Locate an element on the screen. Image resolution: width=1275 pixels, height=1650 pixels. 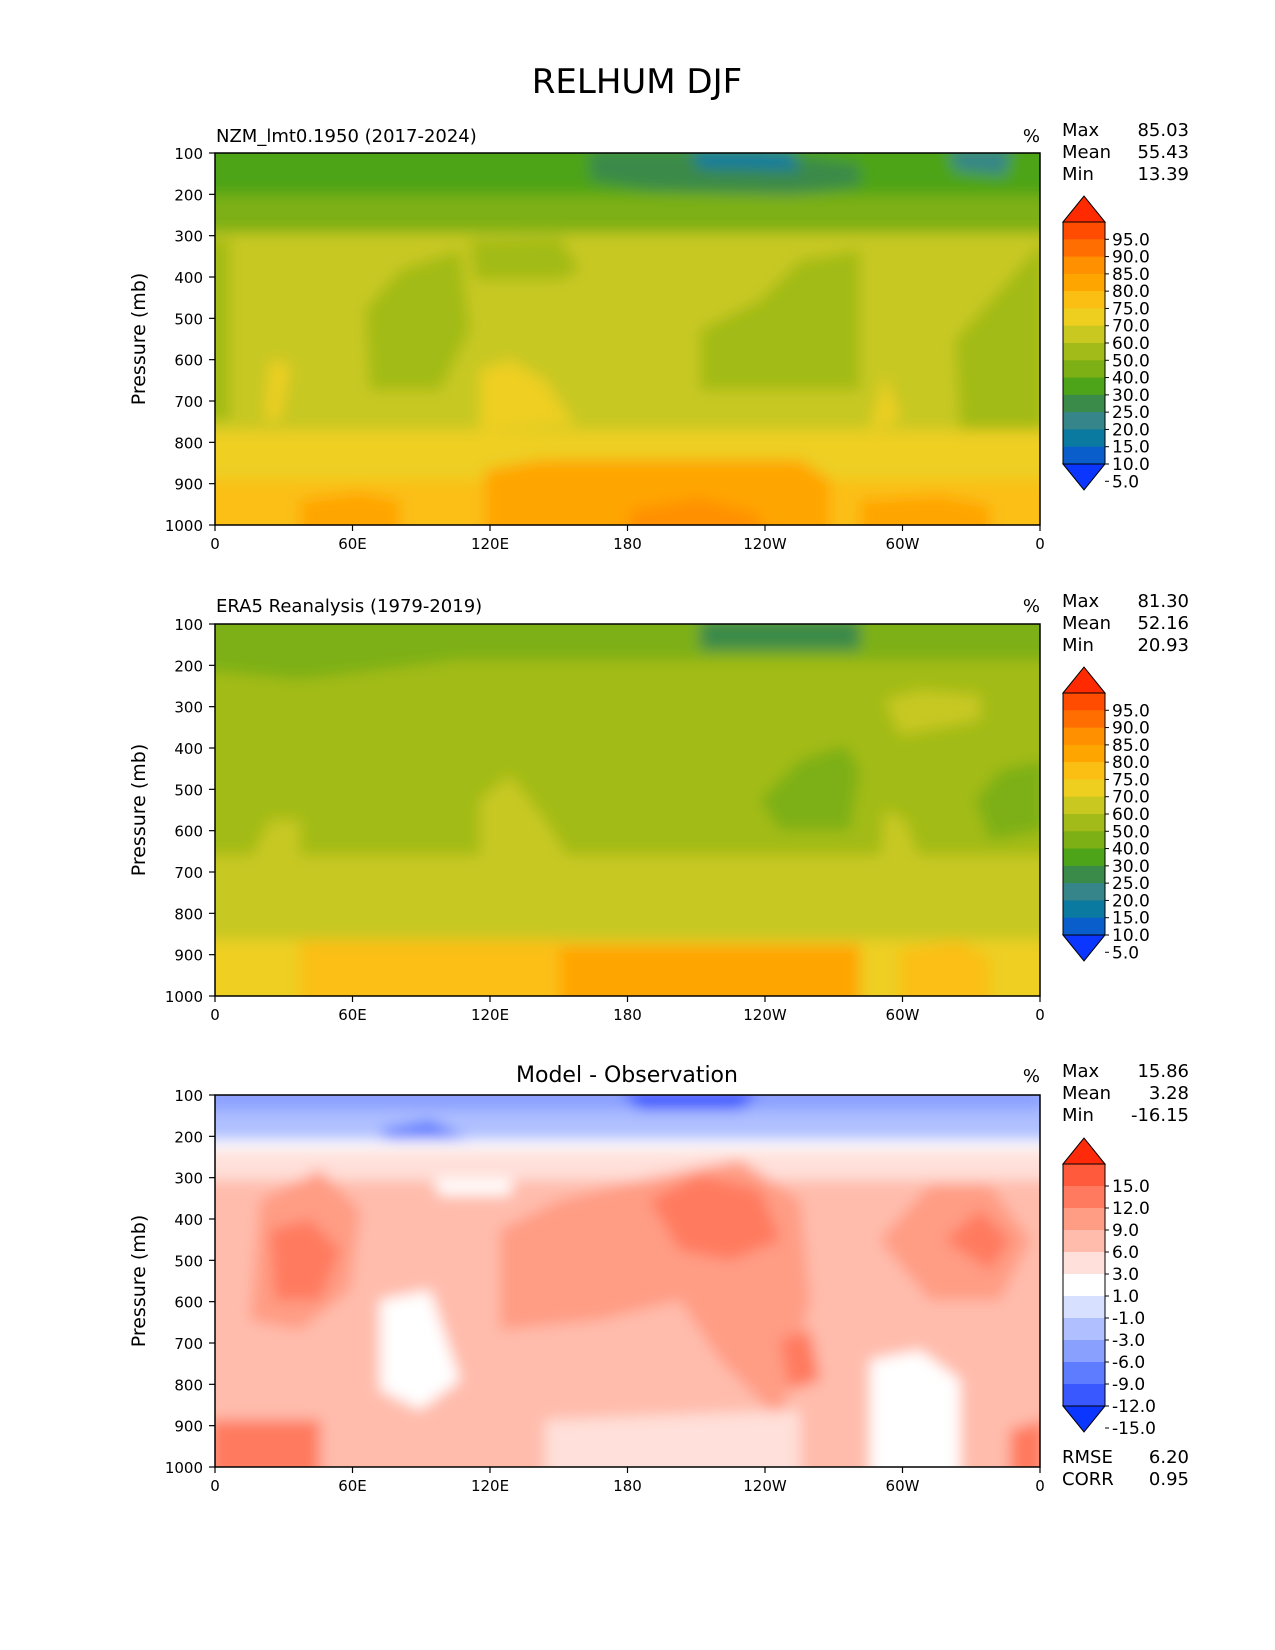
y-axis-label-model: Pressure (mb) is located at coordinates (139, 339).